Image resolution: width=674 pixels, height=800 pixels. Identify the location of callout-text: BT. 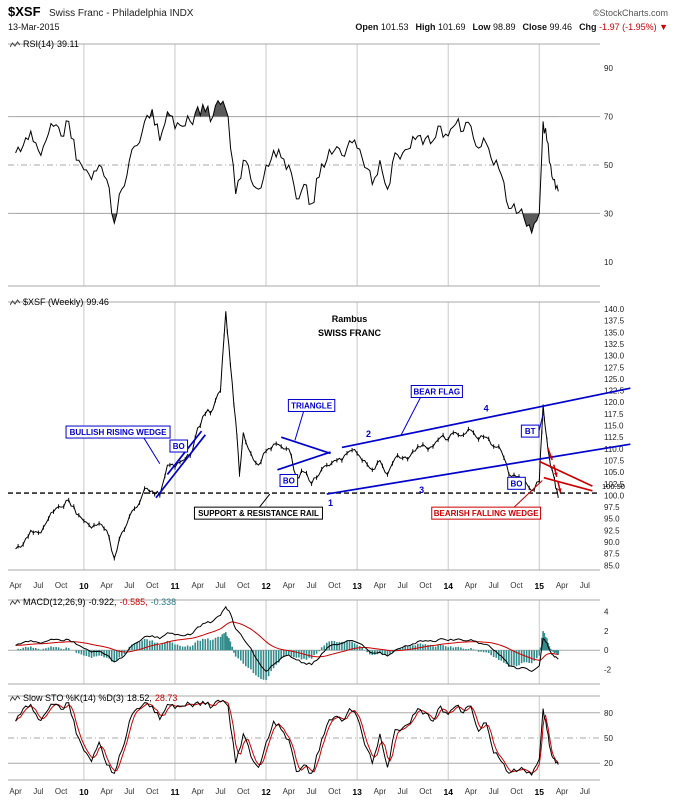
(530, 431).